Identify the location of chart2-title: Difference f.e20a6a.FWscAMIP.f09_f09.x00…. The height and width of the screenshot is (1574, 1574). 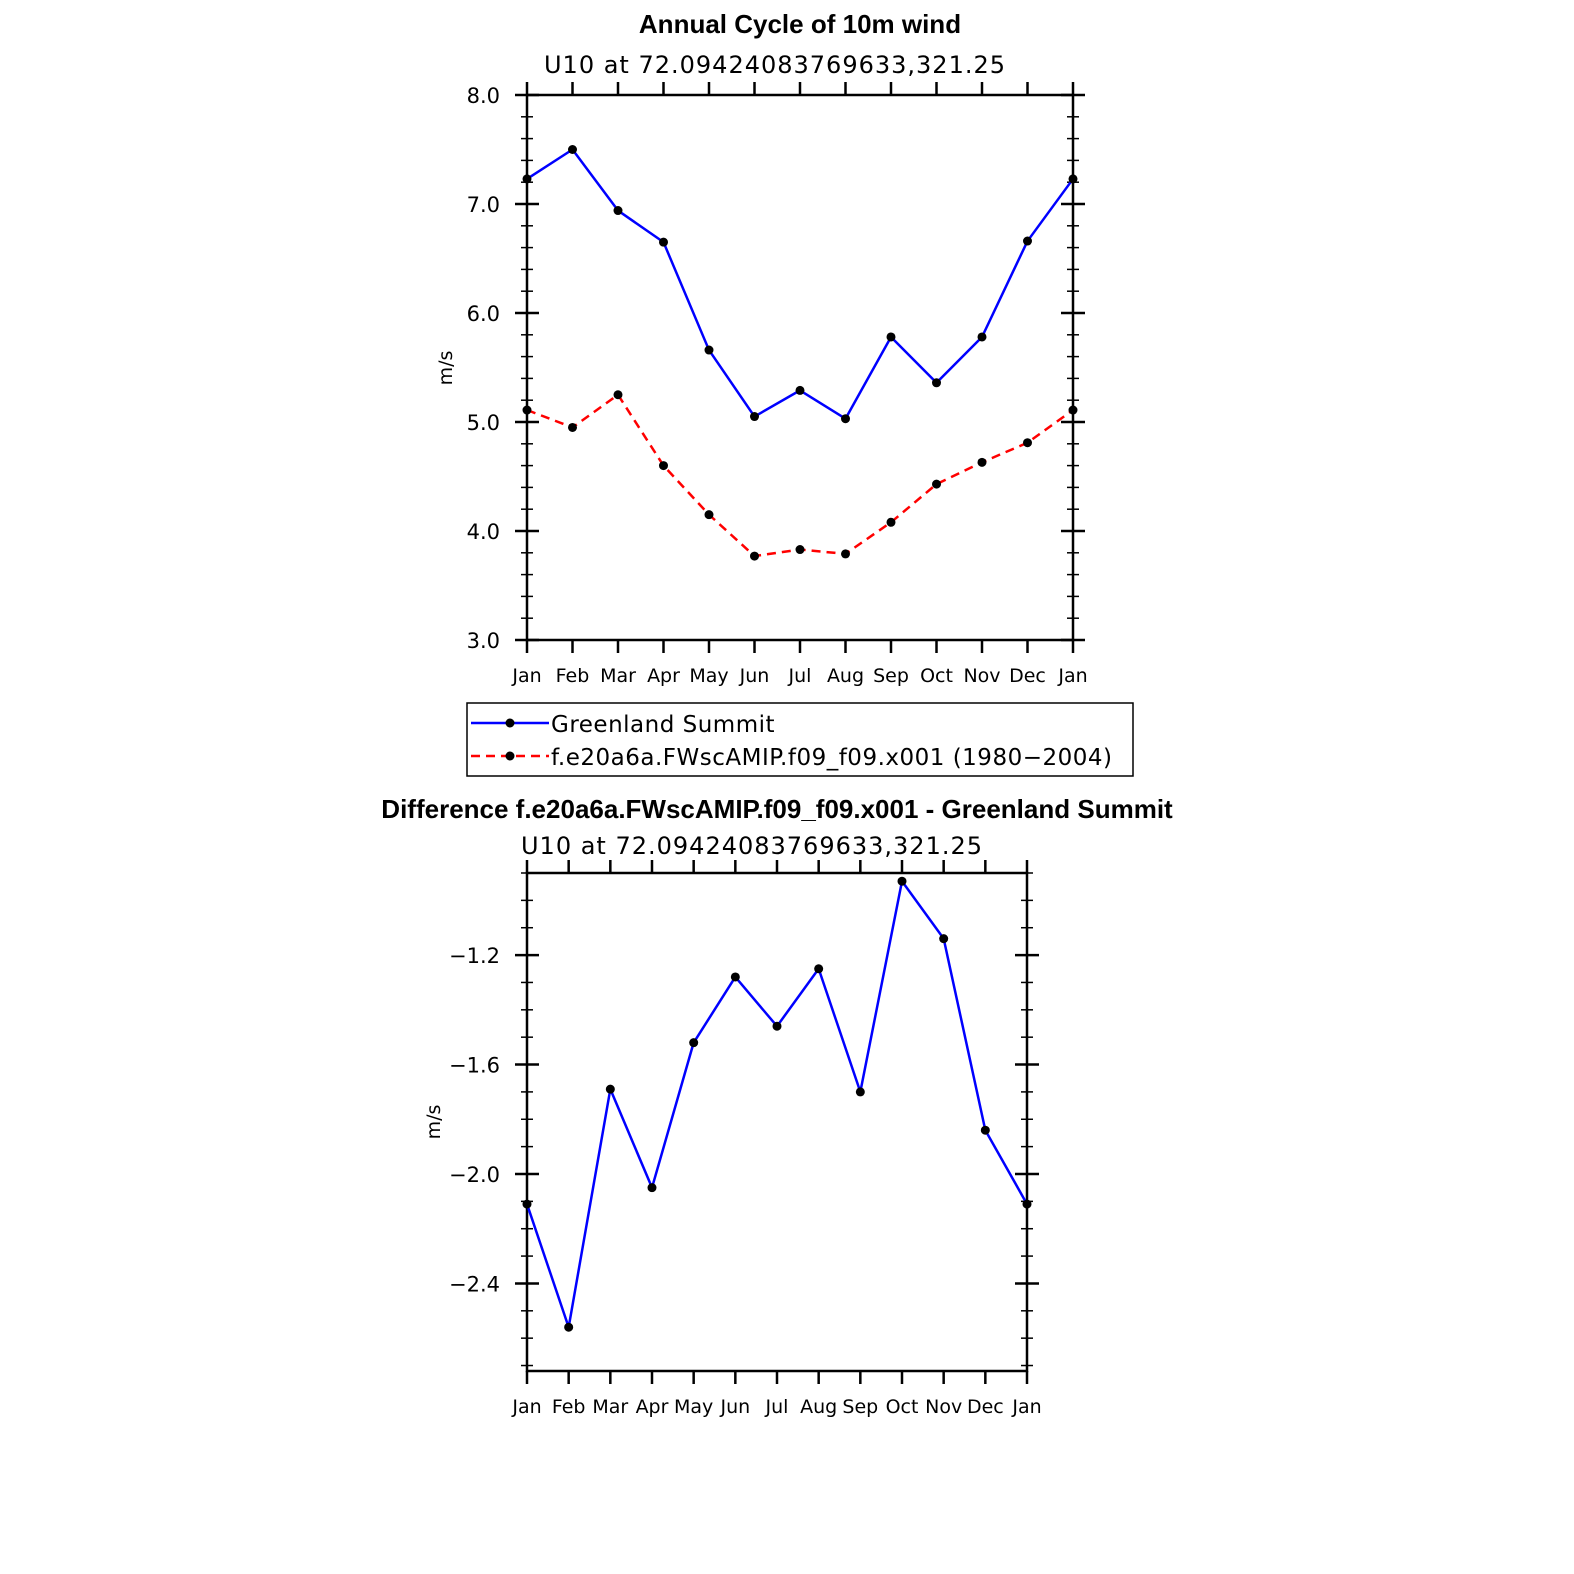
(777, 809).